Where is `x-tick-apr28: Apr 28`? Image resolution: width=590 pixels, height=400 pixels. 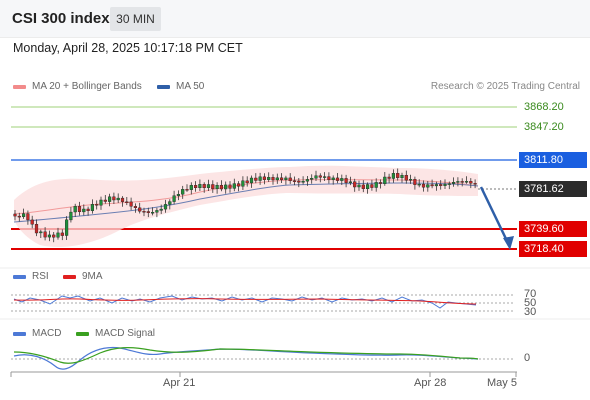
x-tick-apr28: Apr 28 is located at coordinates (430, 383).